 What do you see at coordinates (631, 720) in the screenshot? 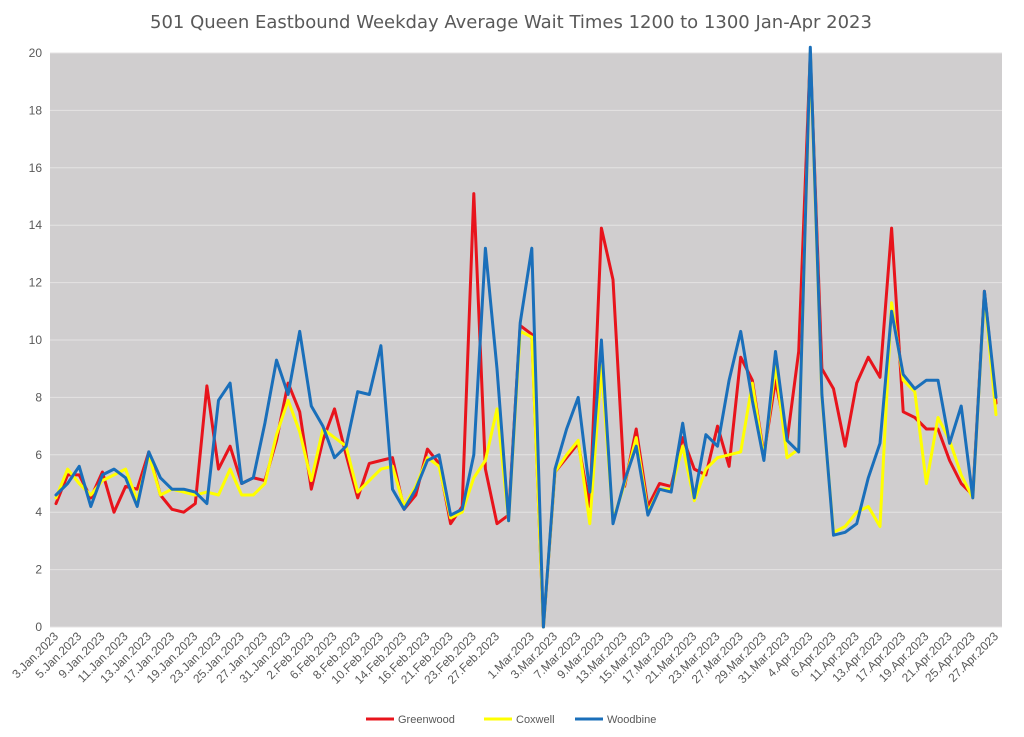
I see `legend-label: Woodbine` at bounding box center [631, 720].